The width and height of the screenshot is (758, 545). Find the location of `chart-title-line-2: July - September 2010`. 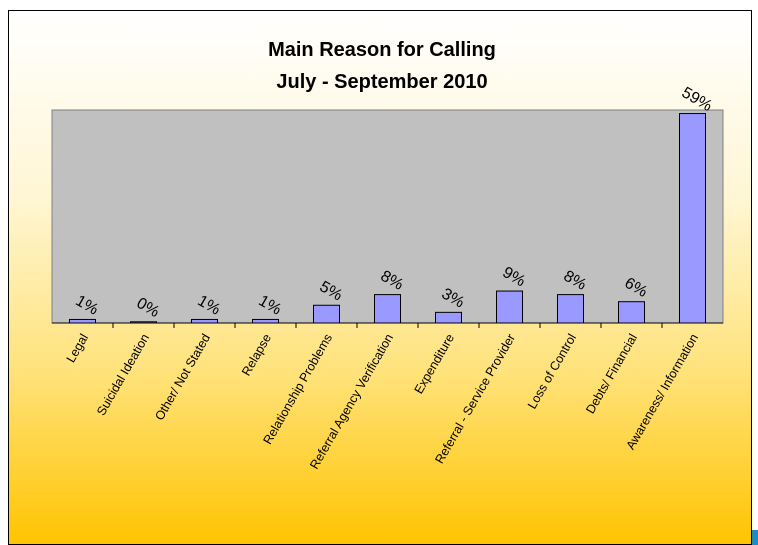

chart-title-line-2: July - September 2010 is located at coordinates (381, 82).